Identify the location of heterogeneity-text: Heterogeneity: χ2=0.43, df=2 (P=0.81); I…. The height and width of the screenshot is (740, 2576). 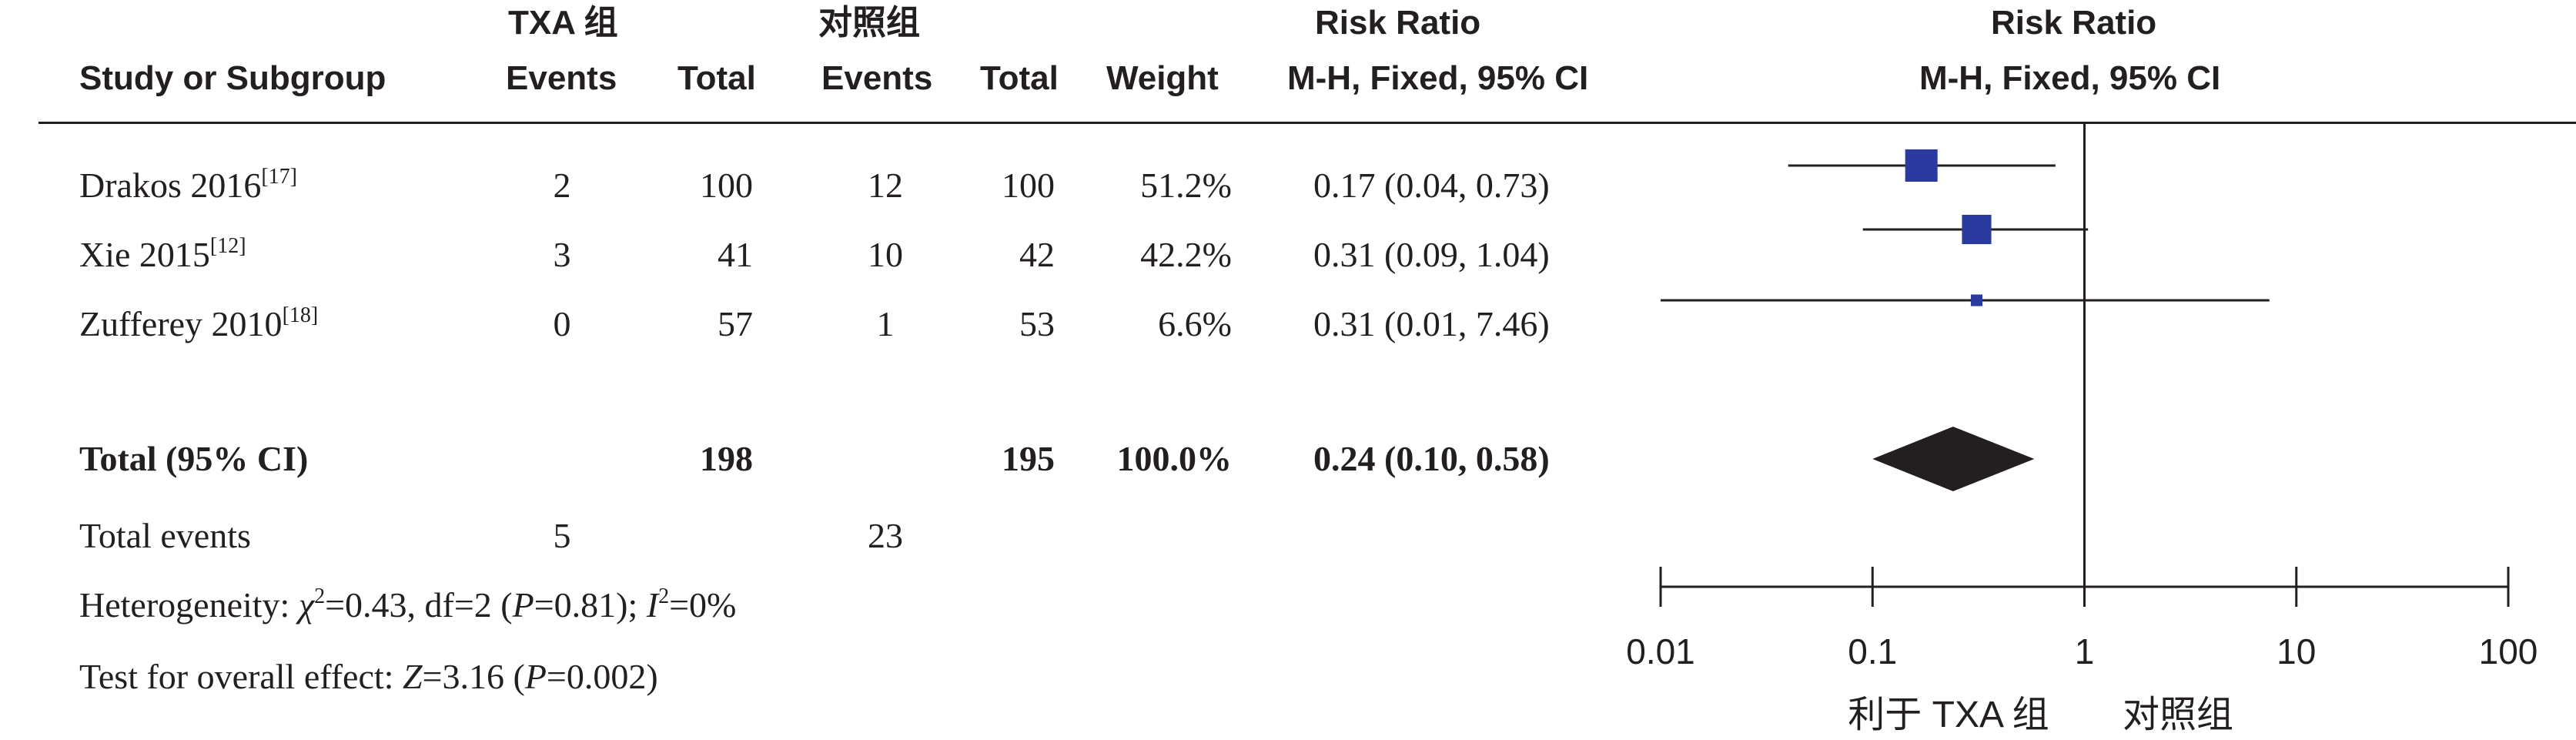
(408, 604).